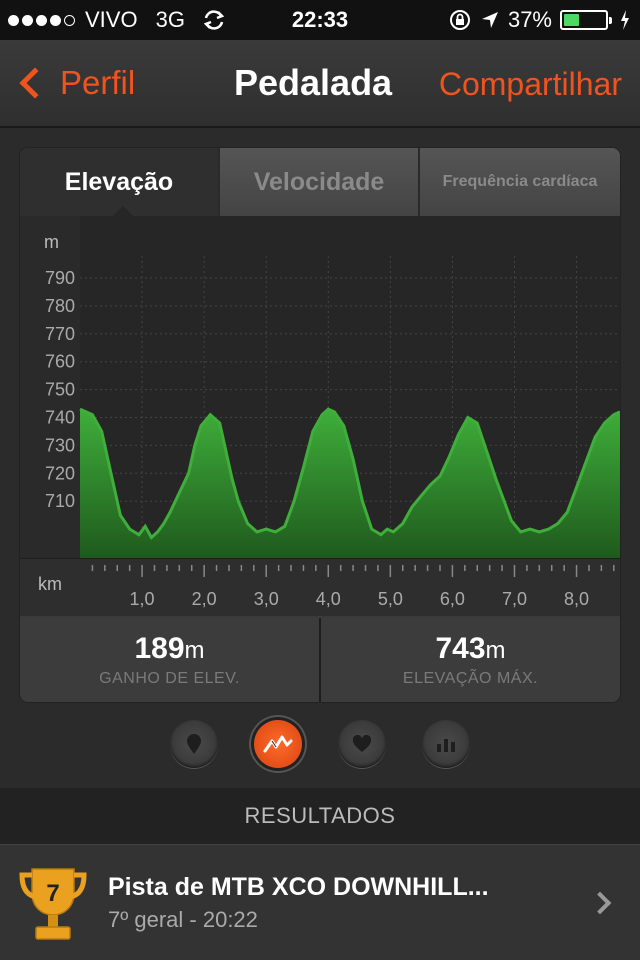 The image size is (640, 960). Describe the element at coordinates (586, 20) in the screenshot. I see `battery-icon` at that location.